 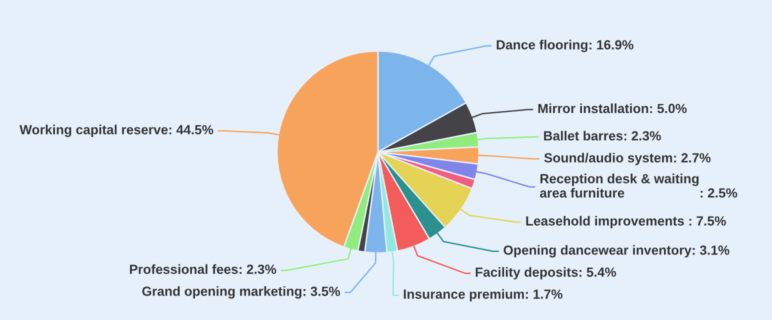 What do you see at coordinates (598, 272) in the screenshot?
I see `data-label: : 5.4%` at bounding box center [598, 272].